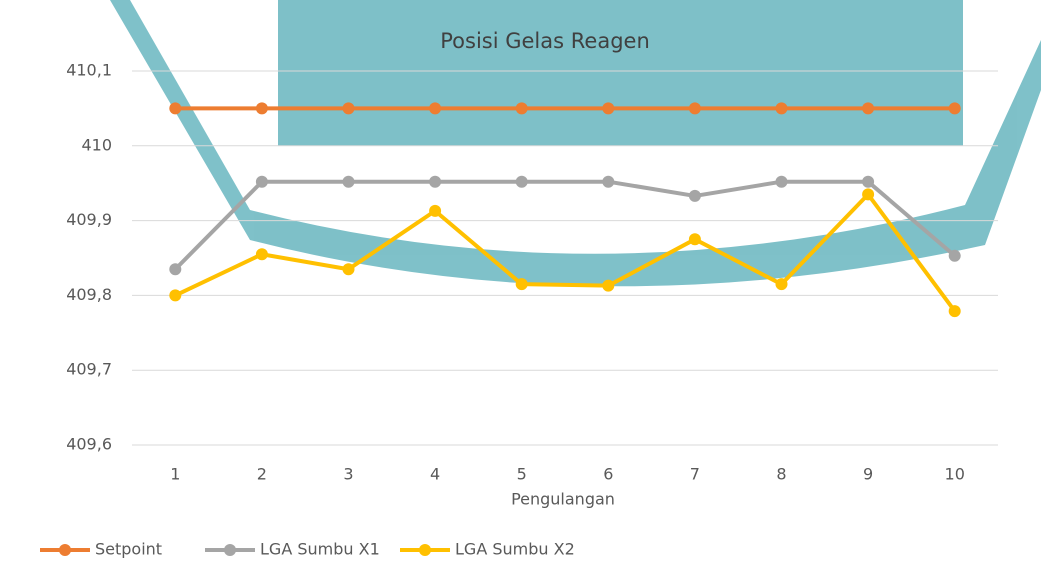 The width and height of the screenshot is (1041, 567). Describe the element at coordinates (96, 144) in the screenshot. I see `y-tick-label: 410` at that location.